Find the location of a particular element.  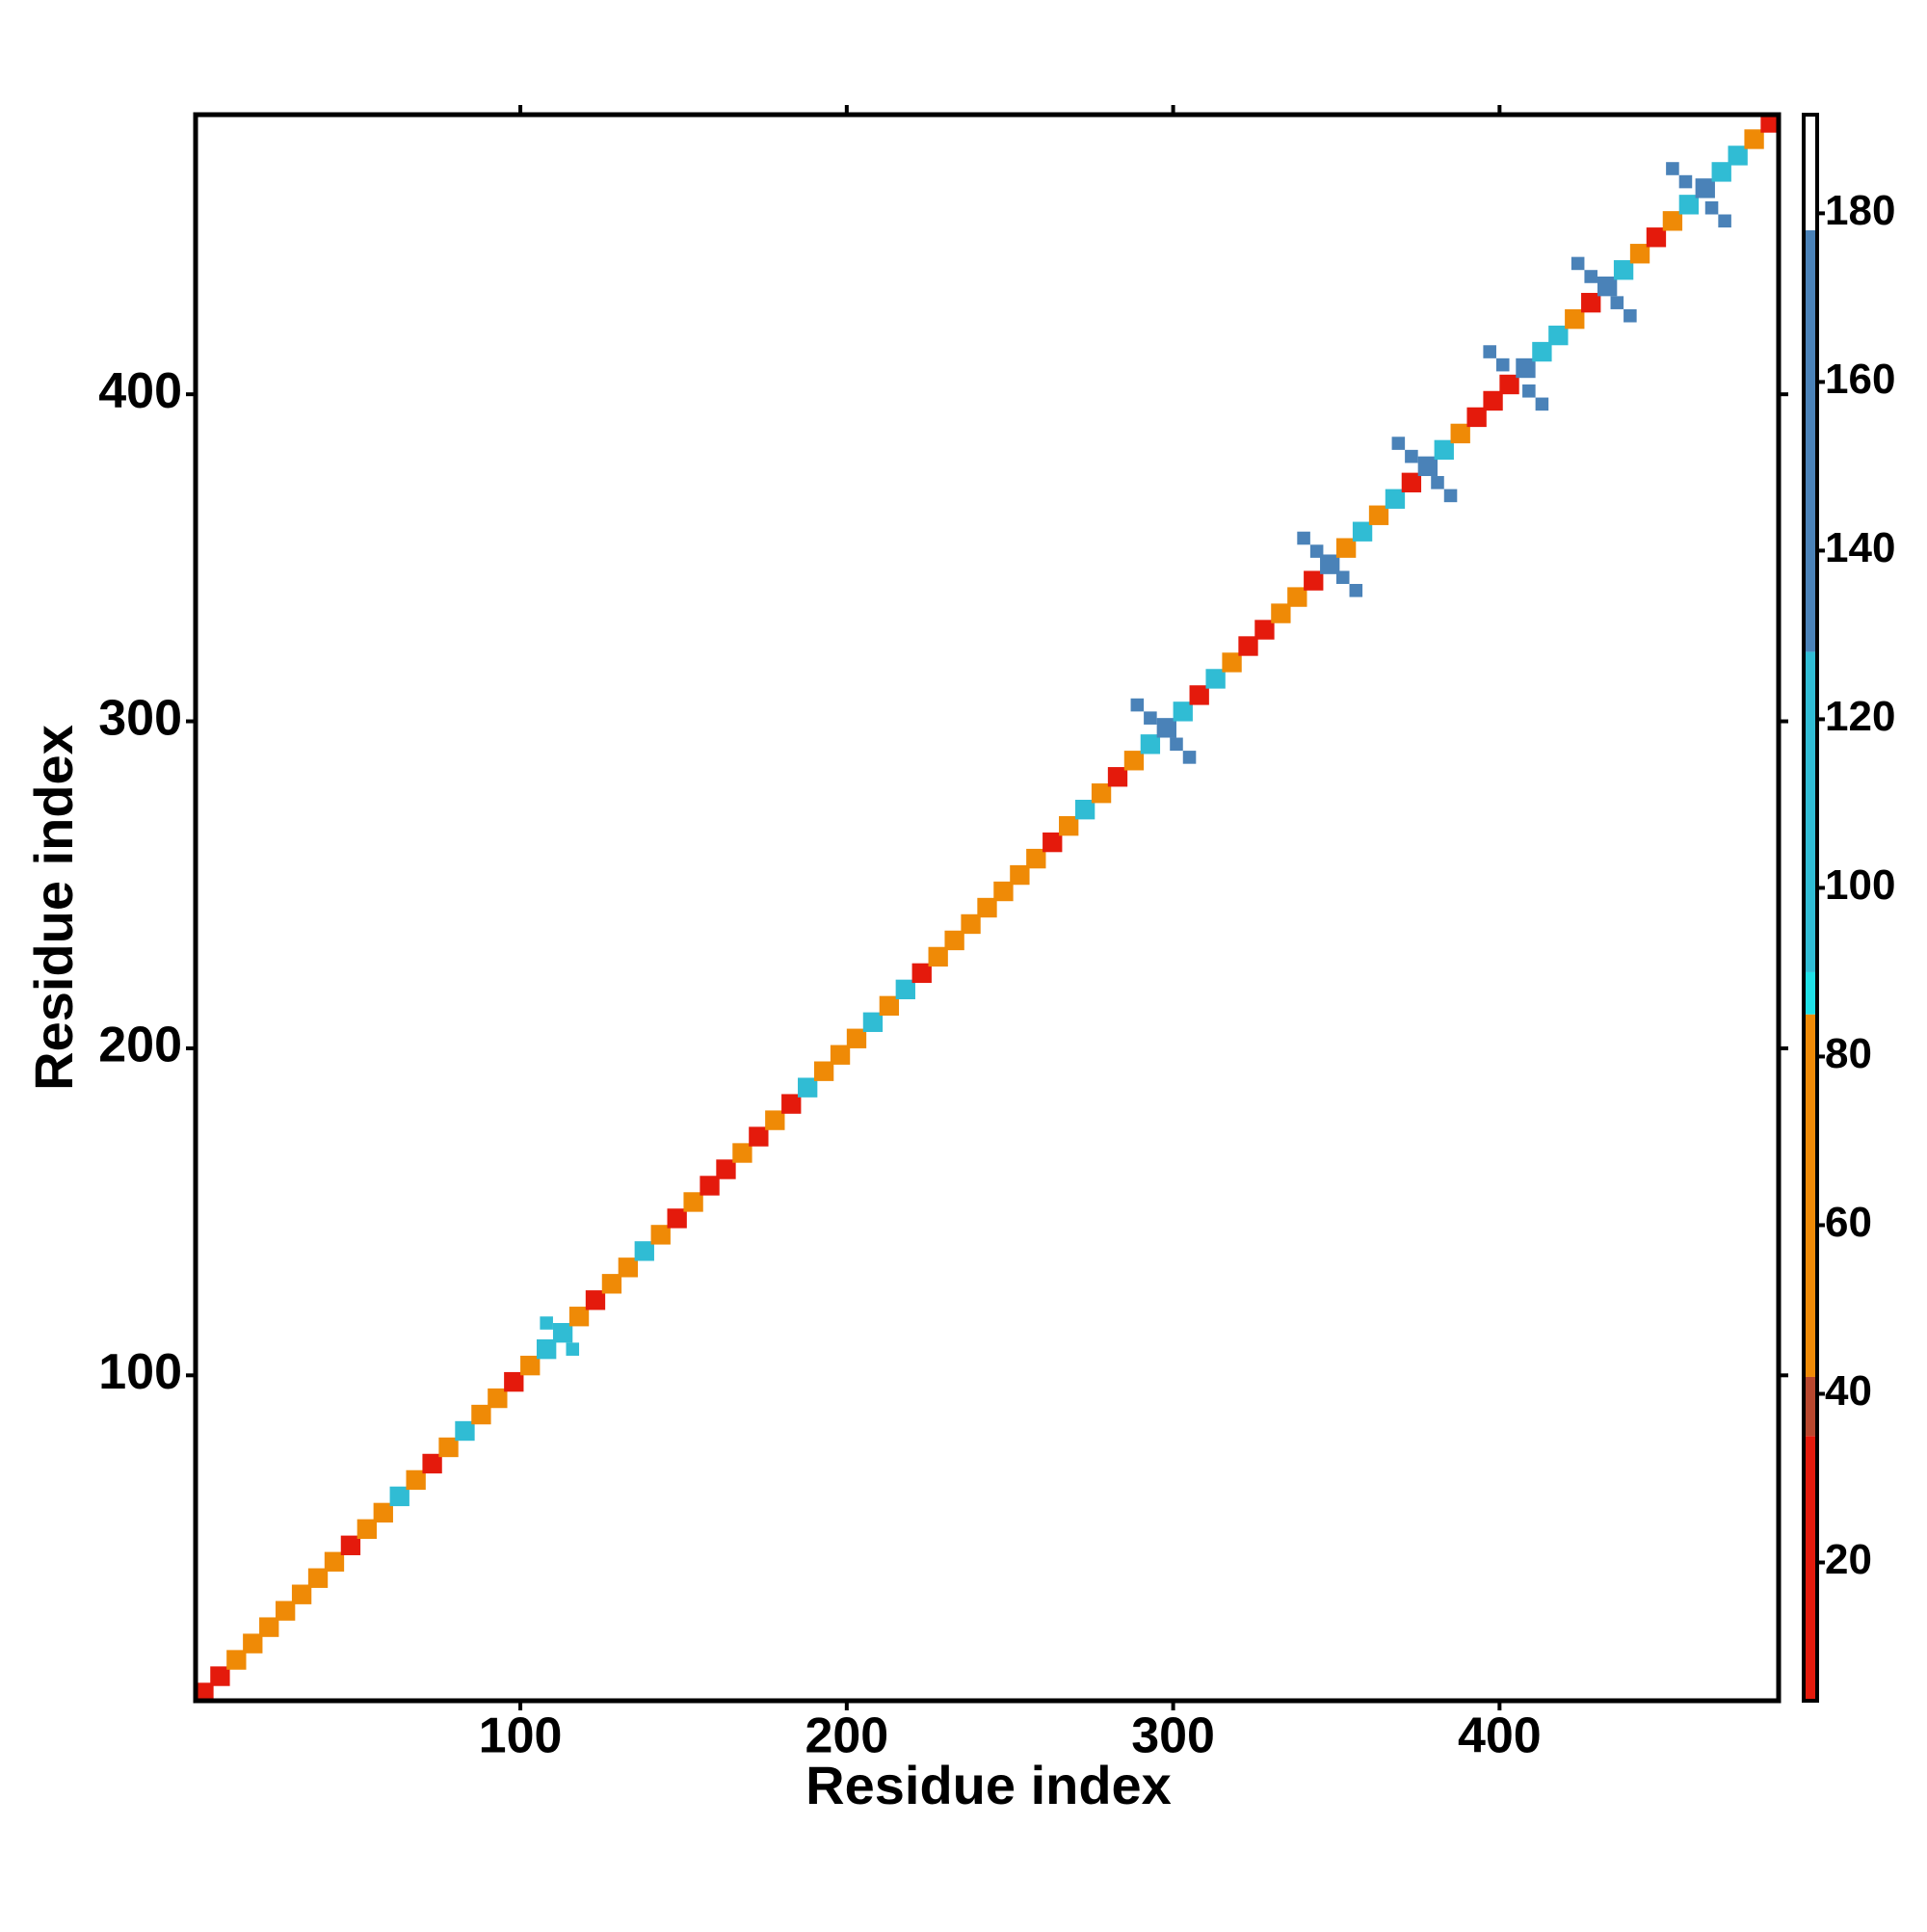

colorbar-tick-label: 180 is located at coordinates (1860, 210).